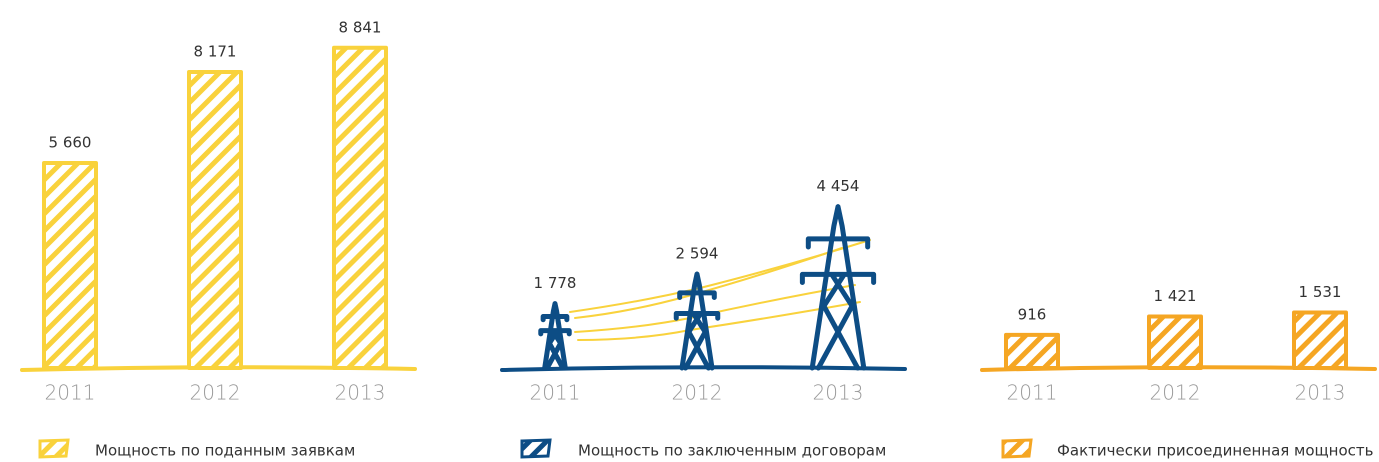  I want to click on legend-label: Мощность по заключенным договорам, so click(732, 451).